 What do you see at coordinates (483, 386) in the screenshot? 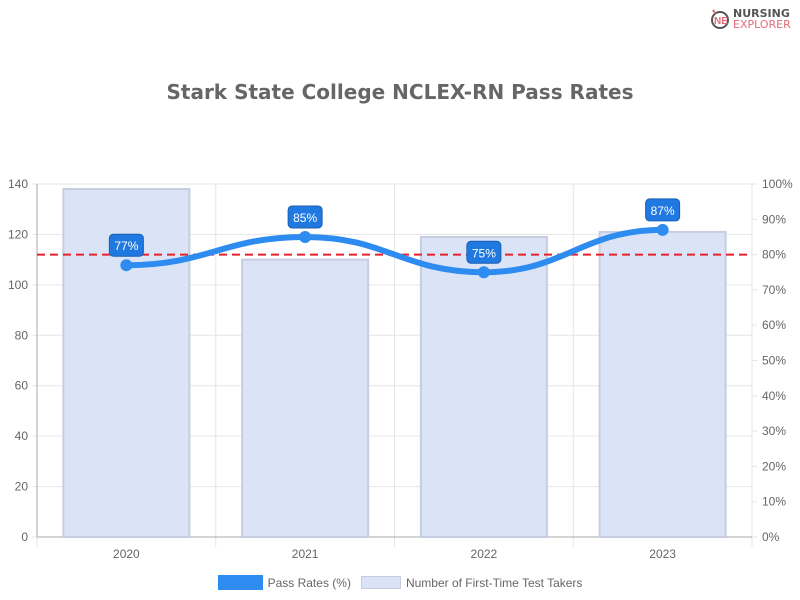
I see `bar-2022` at bounding box center [483, 386].